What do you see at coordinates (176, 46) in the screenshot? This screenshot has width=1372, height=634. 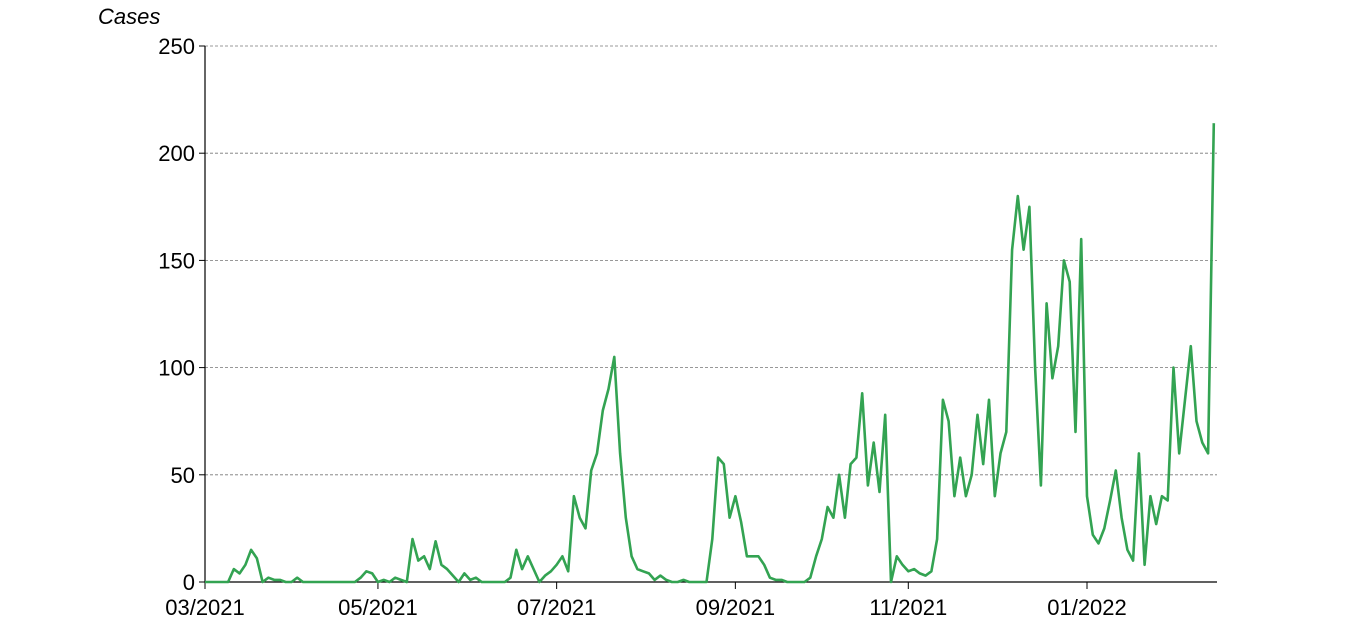 I see `y-tick-label: 250` at bounding box center [176, 46].